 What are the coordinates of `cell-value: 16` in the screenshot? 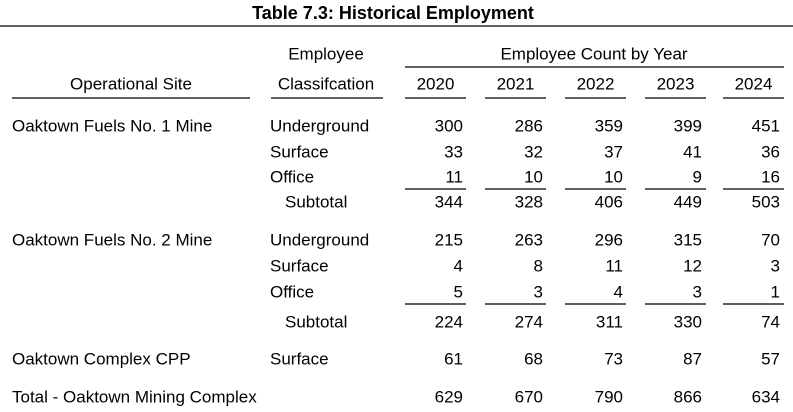 It's located at (770, 176).